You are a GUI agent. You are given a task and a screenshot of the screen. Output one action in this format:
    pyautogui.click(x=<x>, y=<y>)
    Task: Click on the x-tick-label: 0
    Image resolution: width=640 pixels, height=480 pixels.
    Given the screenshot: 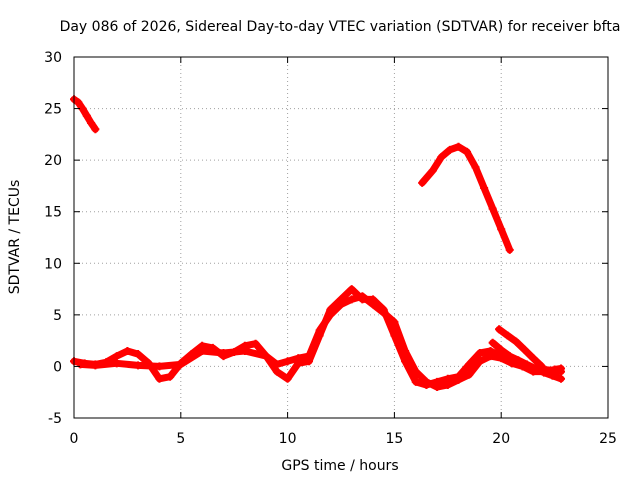 What is the action you would take?
    pyautogui.click(x=74, y=439)
    